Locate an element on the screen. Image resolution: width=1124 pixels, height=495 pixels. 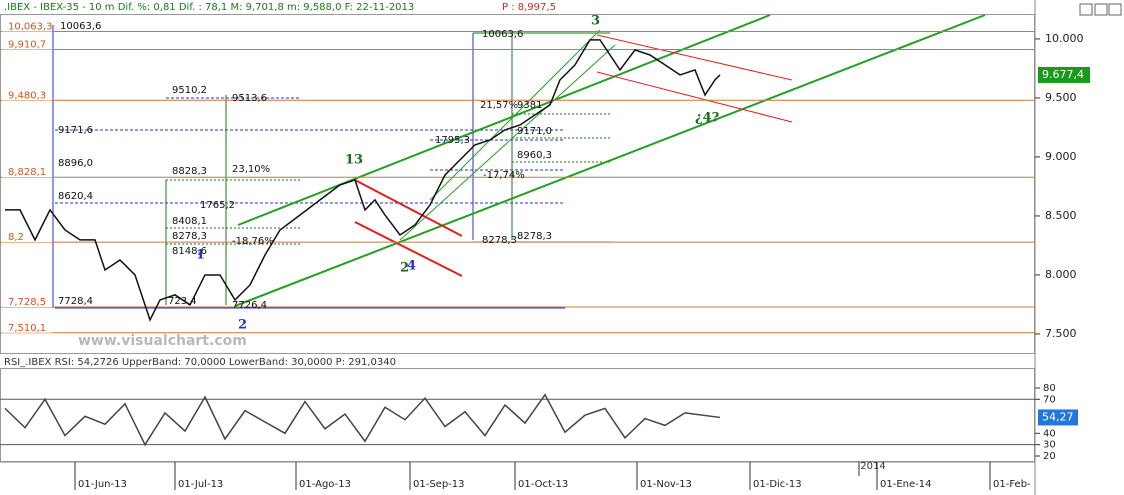
annotation: 9171,0 is located at coordinates (534, 131).